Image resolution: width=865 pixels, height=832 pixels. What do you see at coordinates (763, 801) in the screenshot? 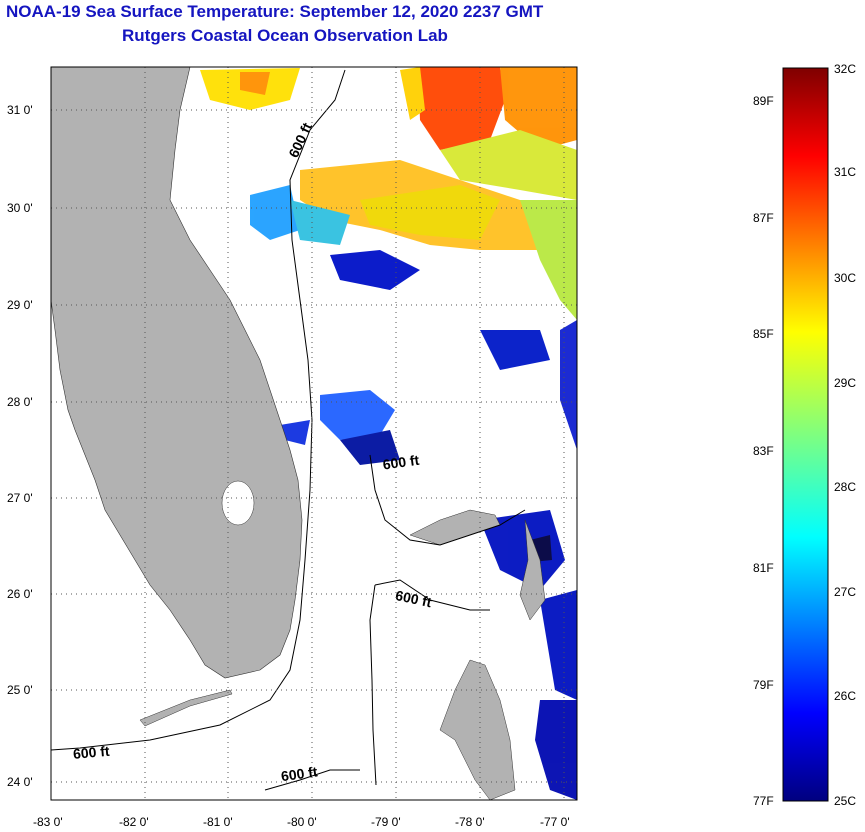
I see `colorbar-f-label: 77F` at bounding box center [763, 801].